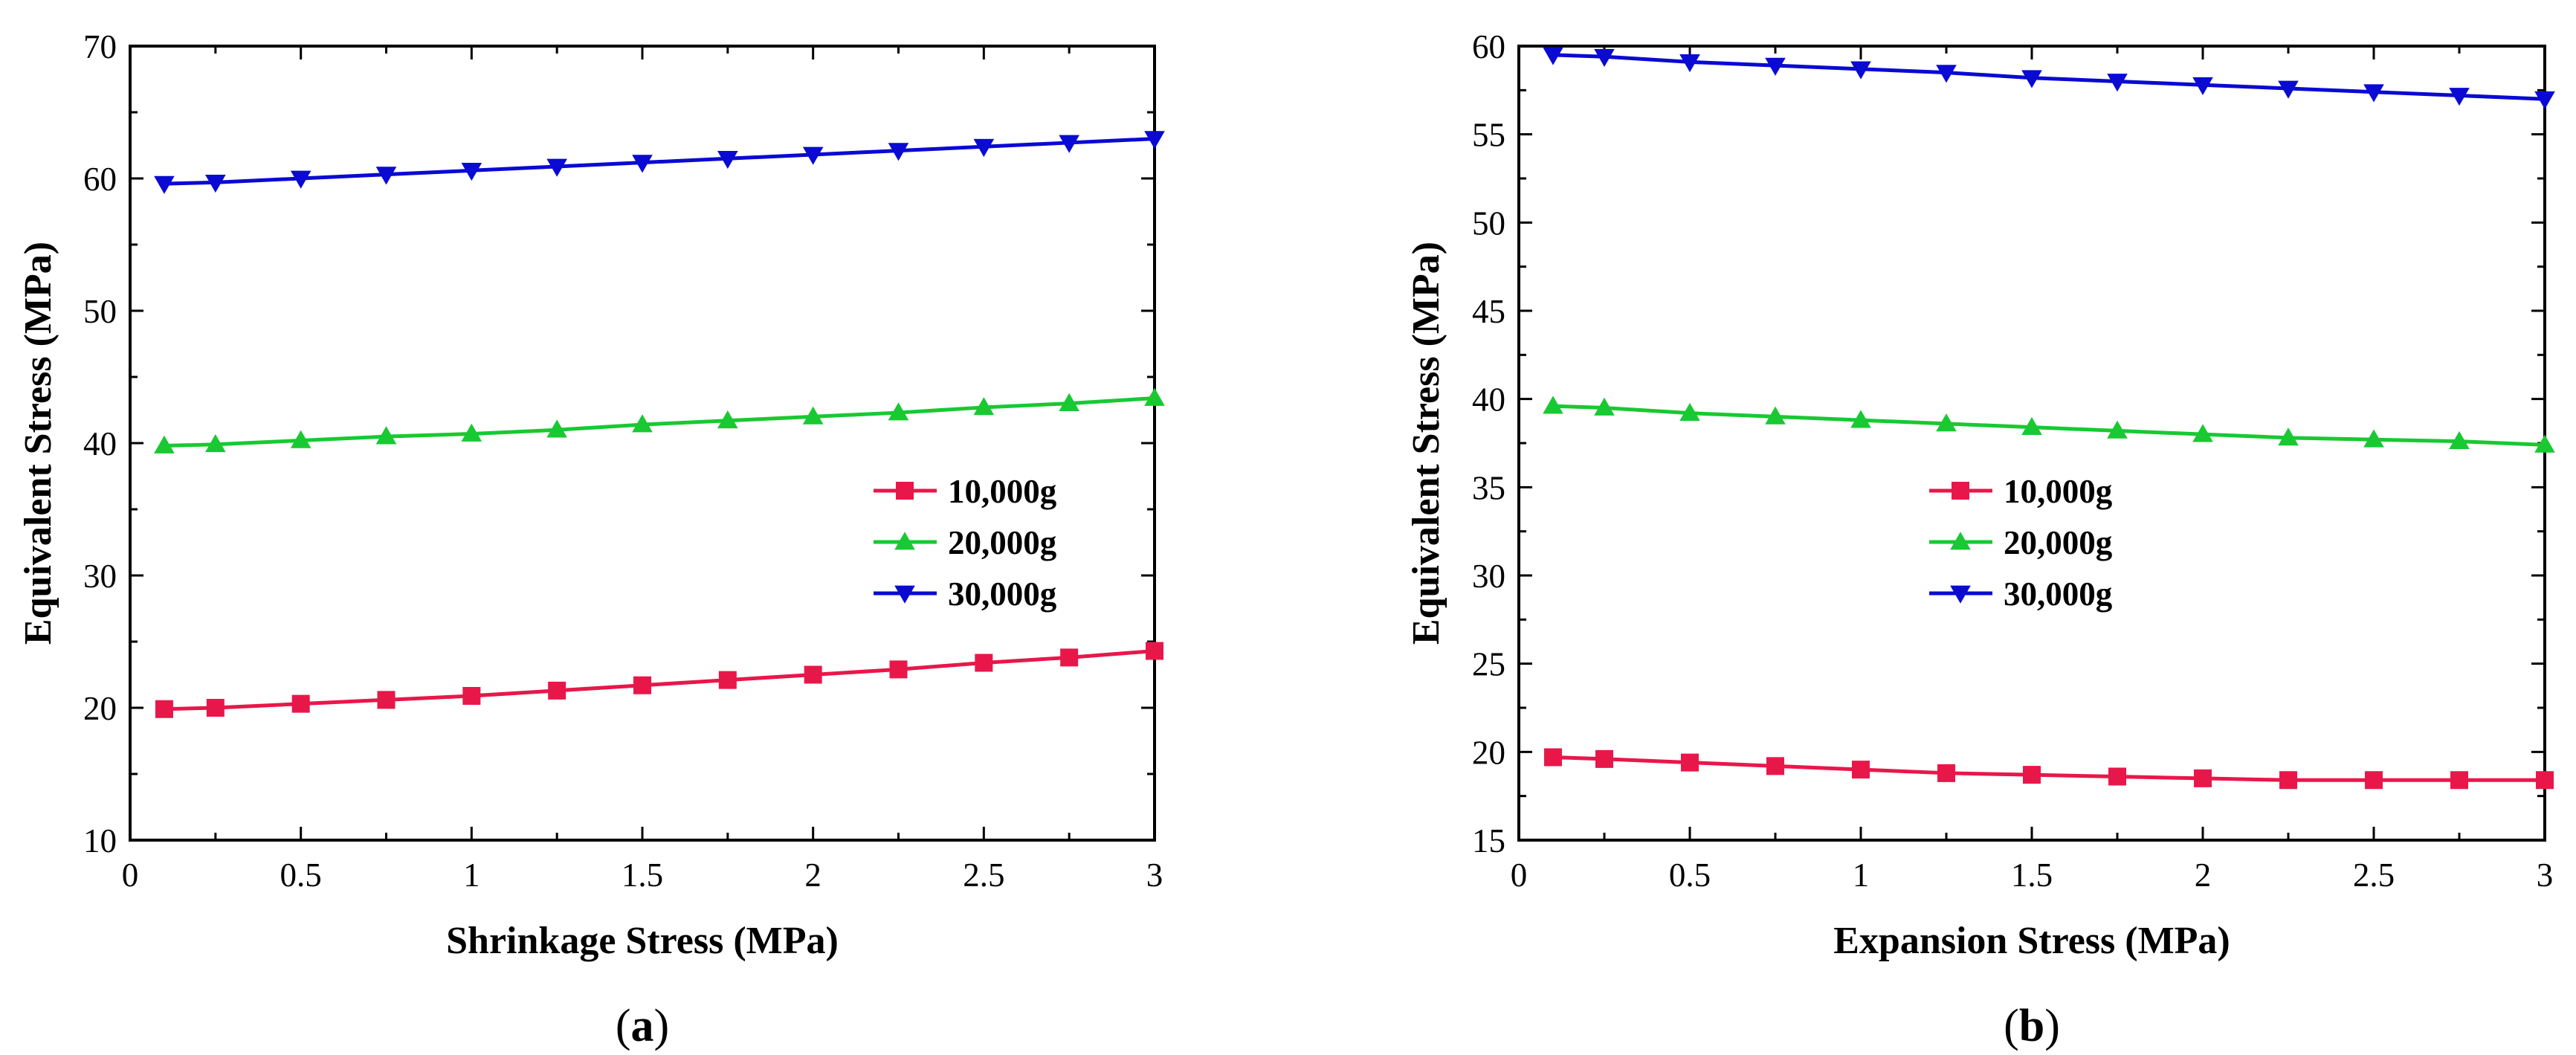 Image resolution: width=2576 pixels, height=1055 pixels. What do you see at coordinates (100, 708) in the screenshot?
I see `y-tick-label: 20` at bounding box center [100, 708].